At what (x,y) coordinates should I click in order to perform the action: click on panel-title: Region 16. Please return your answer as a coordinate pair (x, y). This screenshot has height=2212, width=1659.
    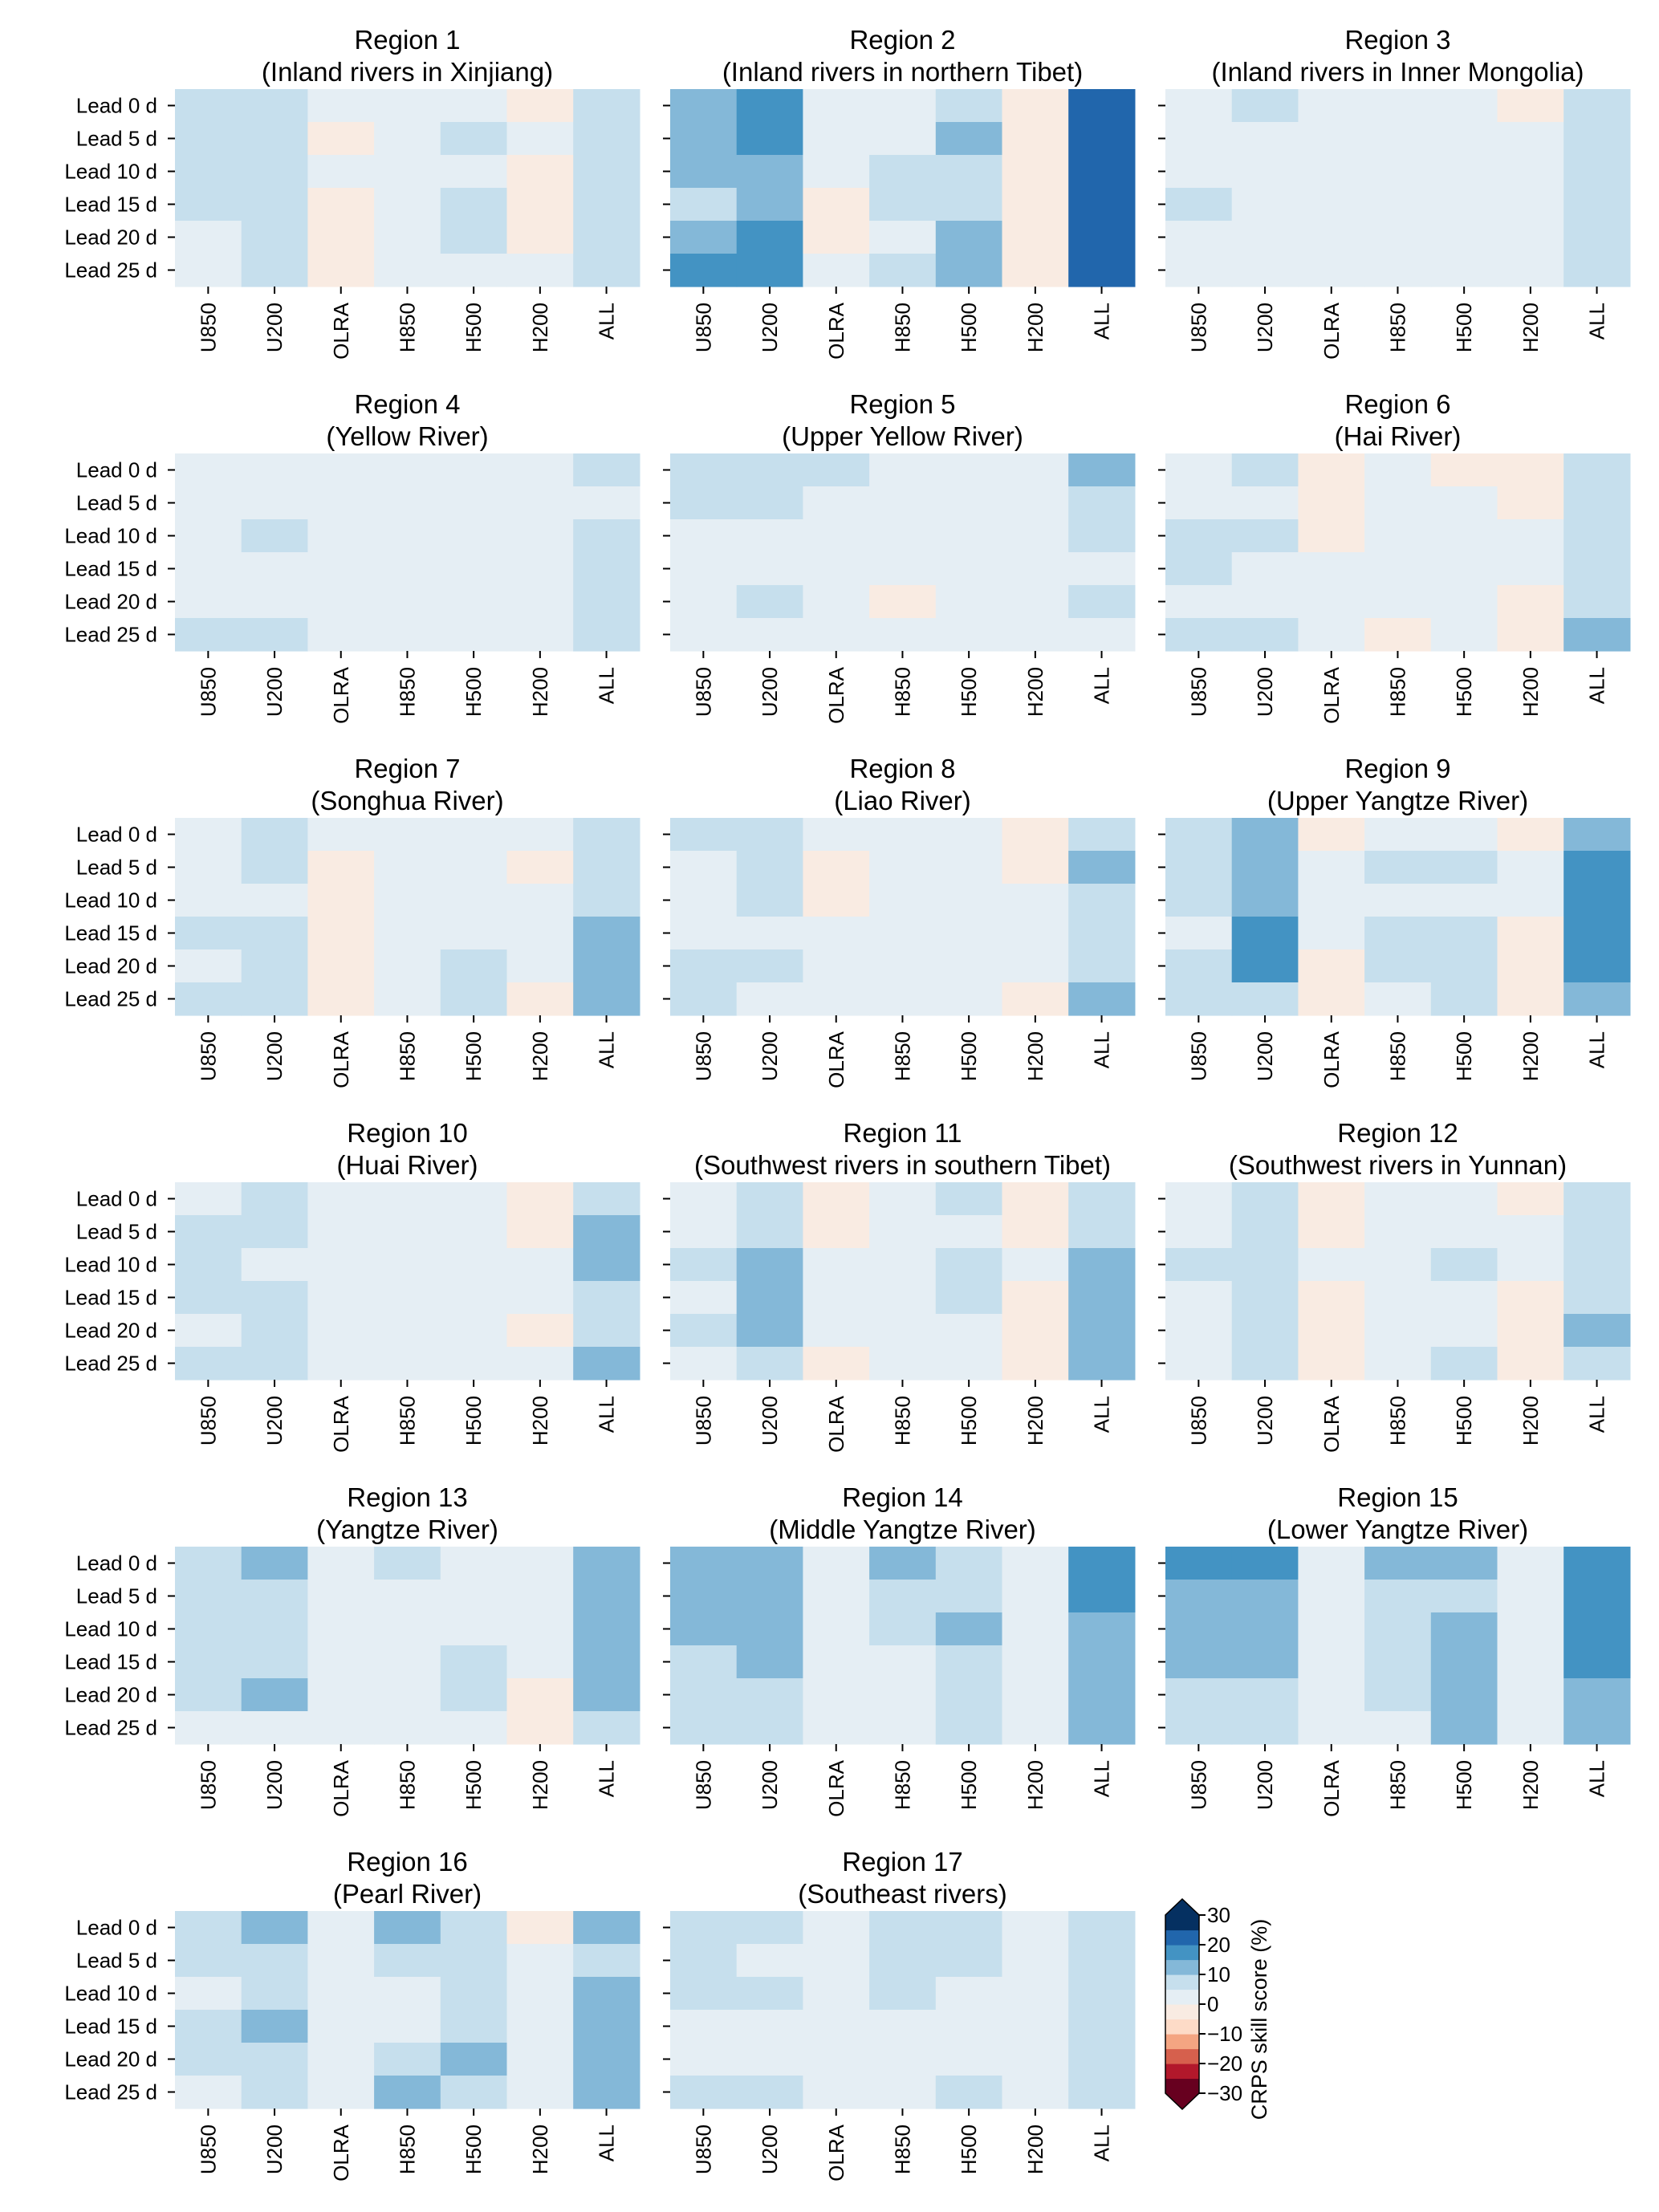
    Looking at the image, I should click on (407, 1862).